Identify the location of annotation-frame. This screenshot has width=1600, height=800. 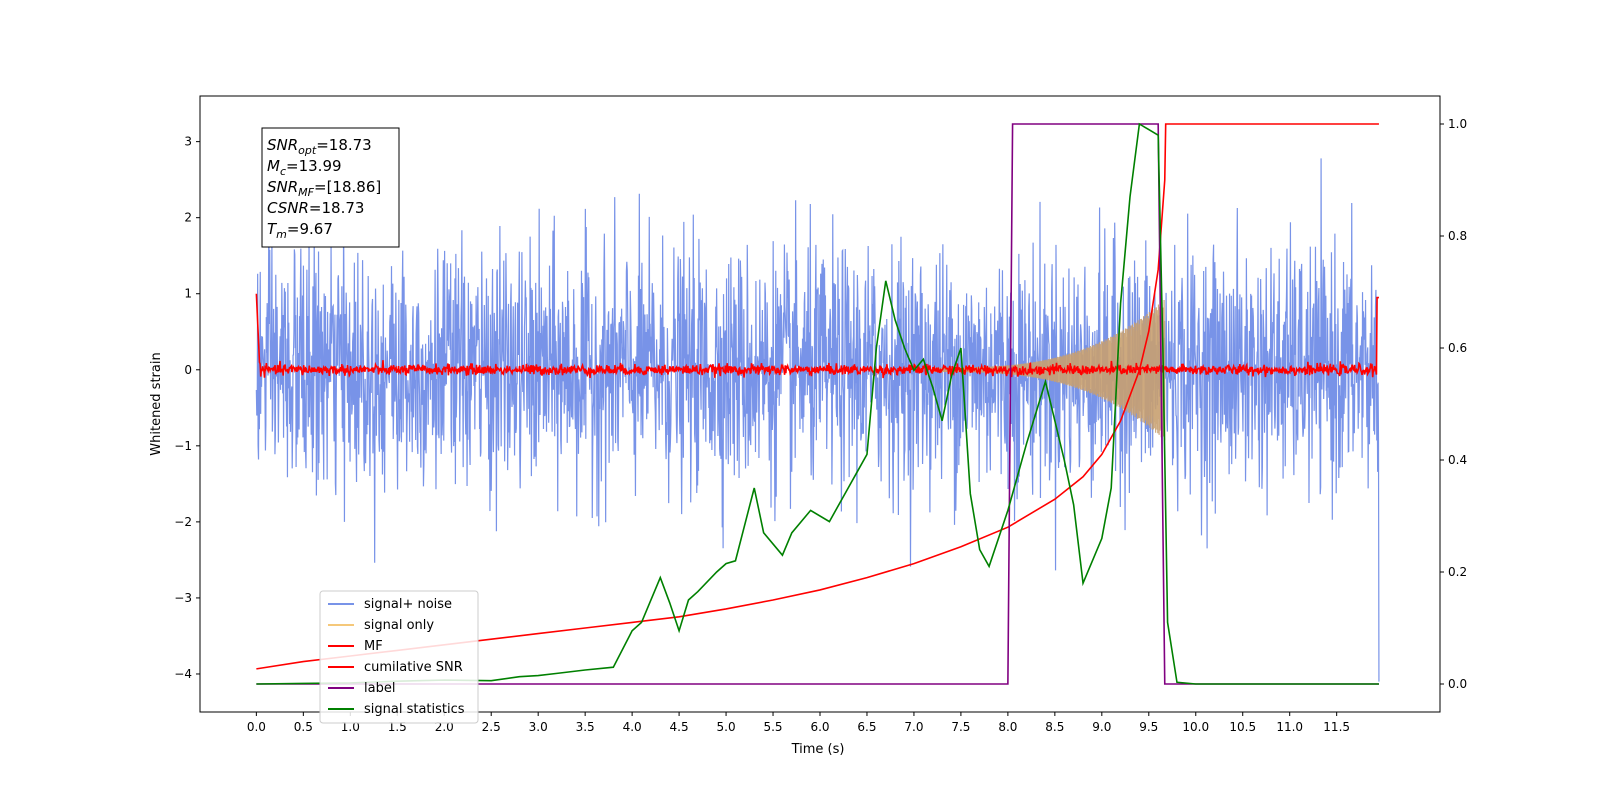
(330, 187).